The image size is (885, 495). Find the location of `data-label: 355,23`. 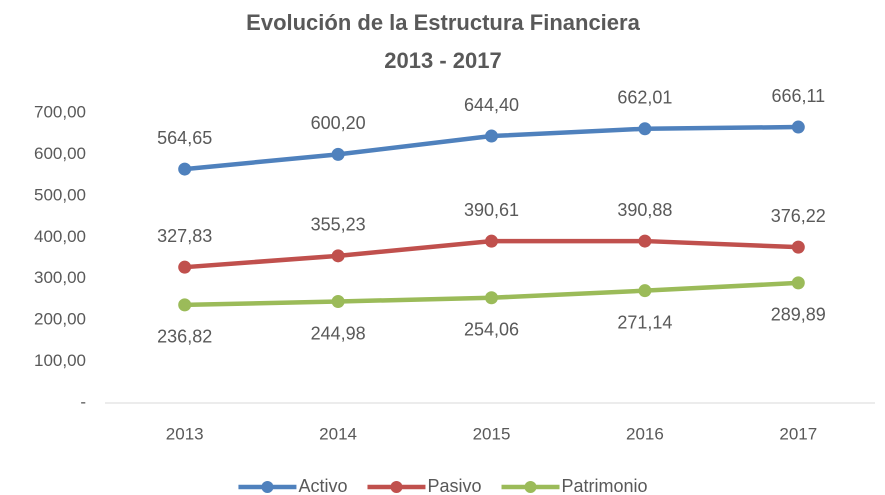

data-label: 355,23 is located at coordinates (338, 225).